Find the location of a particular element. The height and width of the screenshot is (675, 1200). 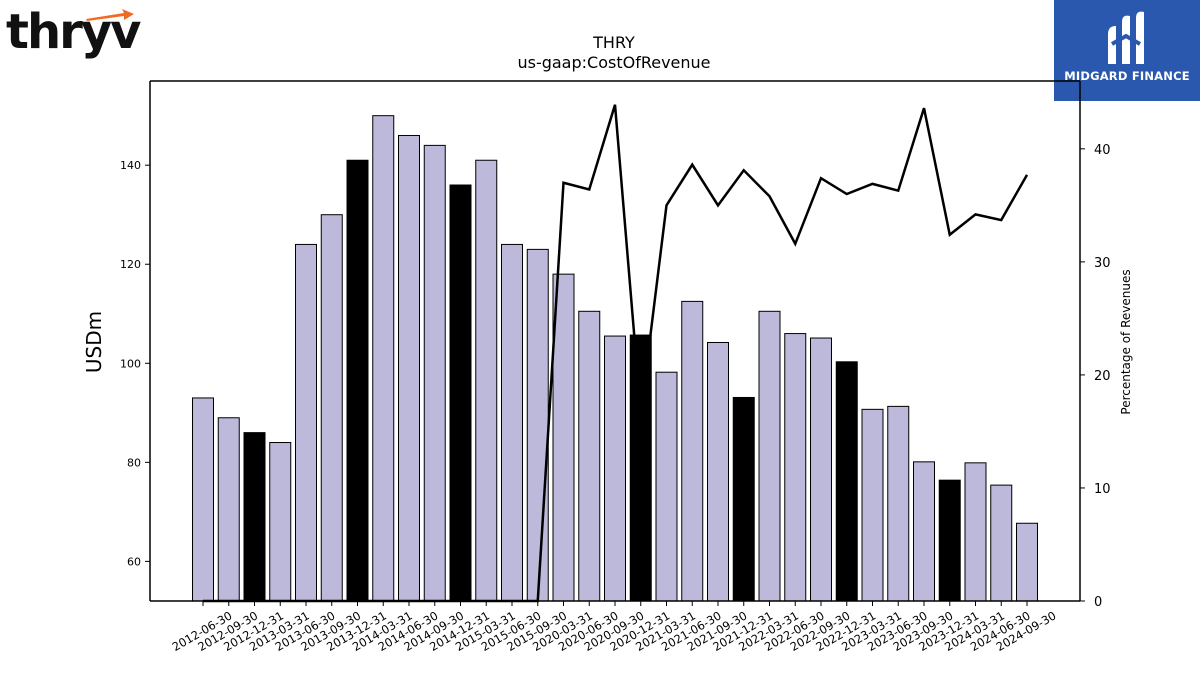

thryv-logo: thryv is located at coordinates (73, 32).